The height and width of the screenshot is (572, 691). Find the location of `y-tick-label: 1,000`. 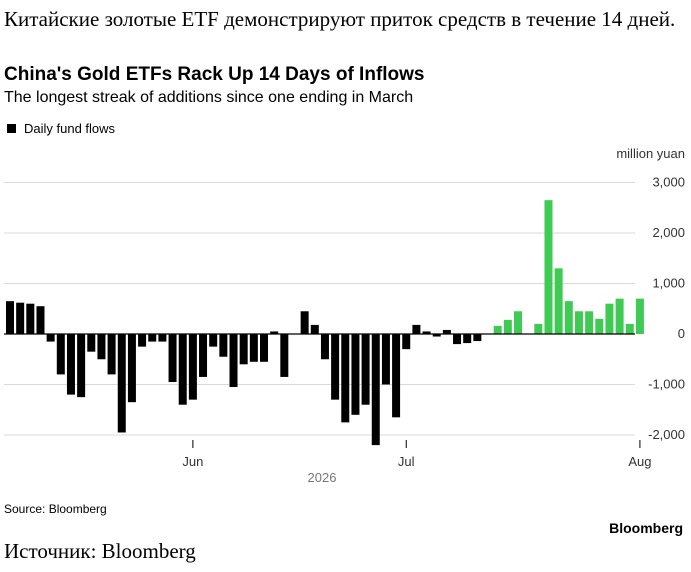

y-tick-label: 1,000 is located at coordinates (668, 283).